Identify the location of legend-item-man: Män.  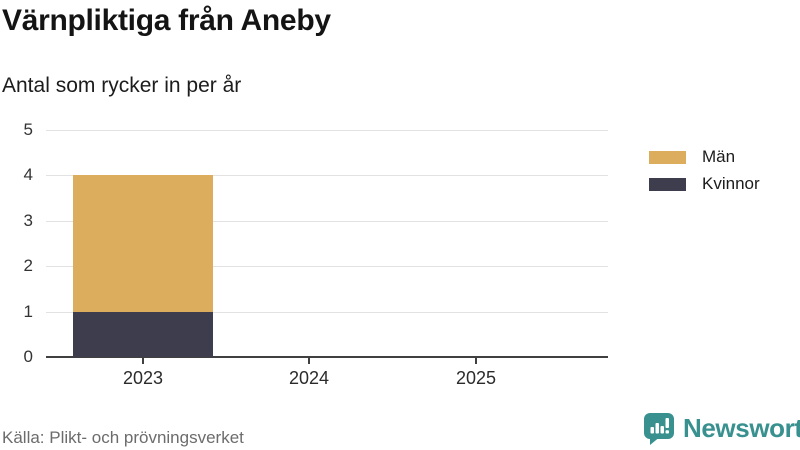
(704, 157).